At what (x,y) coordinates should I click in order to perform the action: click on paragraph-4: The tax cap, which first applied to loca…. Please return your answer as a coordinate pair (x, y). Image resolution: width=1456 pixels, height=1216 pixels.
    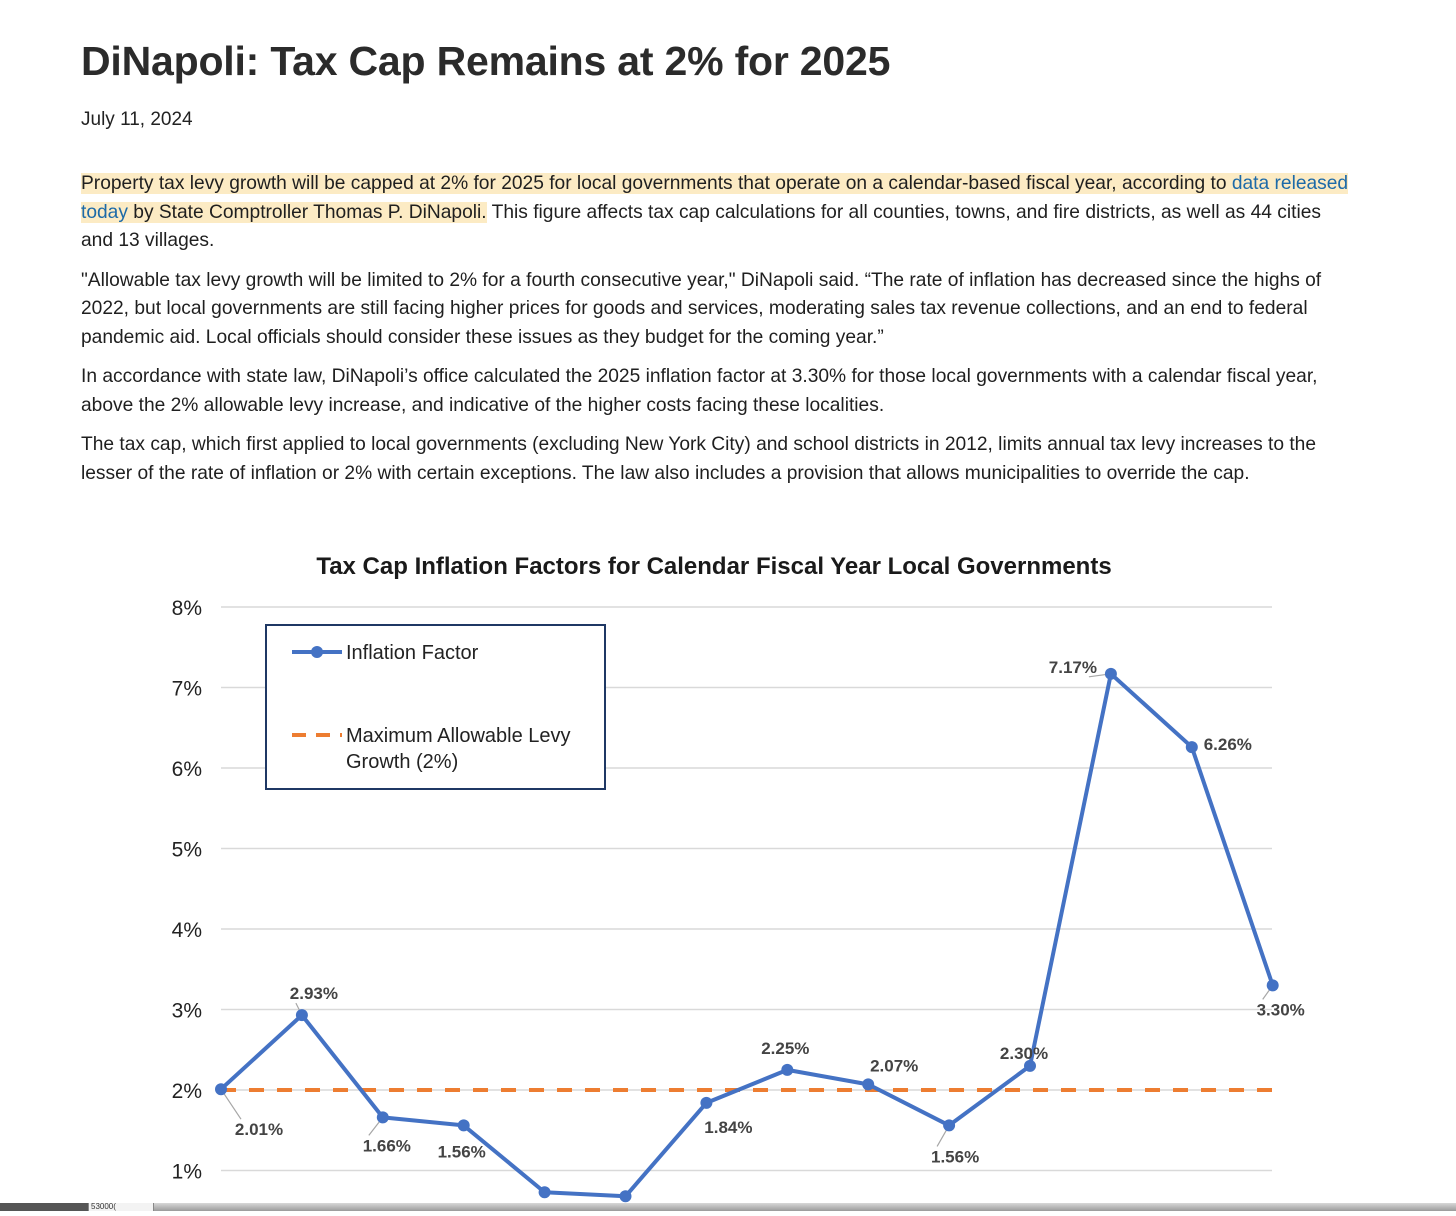
    Looking at the image, I should click on (698, 459).